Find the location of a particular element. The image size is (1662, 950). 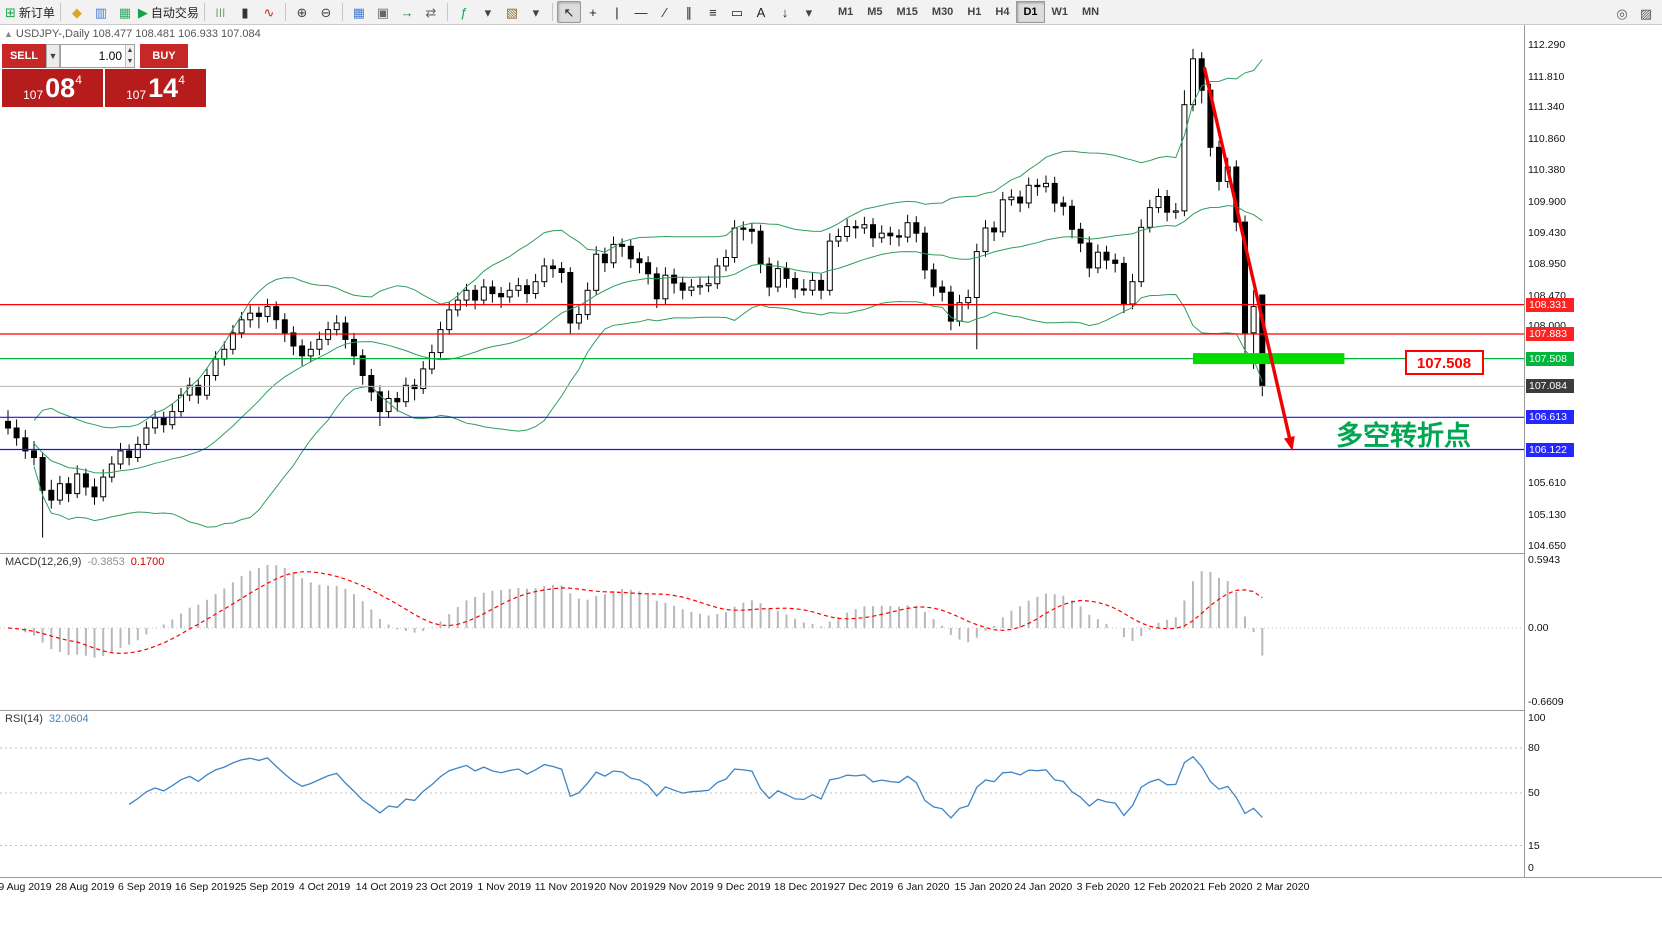

timeframe-button-D1: D1 is located at coordinates (1030, 12).